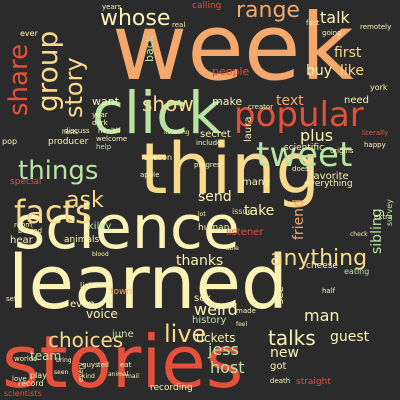  I want to click on word-june: june, so click(123, 334).